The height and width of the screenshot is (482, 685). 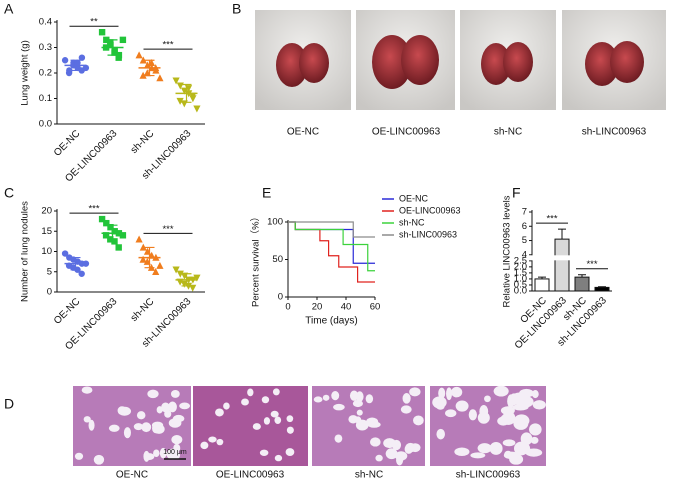 What do you see at coordinates (25, 72) in the screenshot?
I see `y-axis-title: Lung weight (g)` at bounding box center [25, 72].